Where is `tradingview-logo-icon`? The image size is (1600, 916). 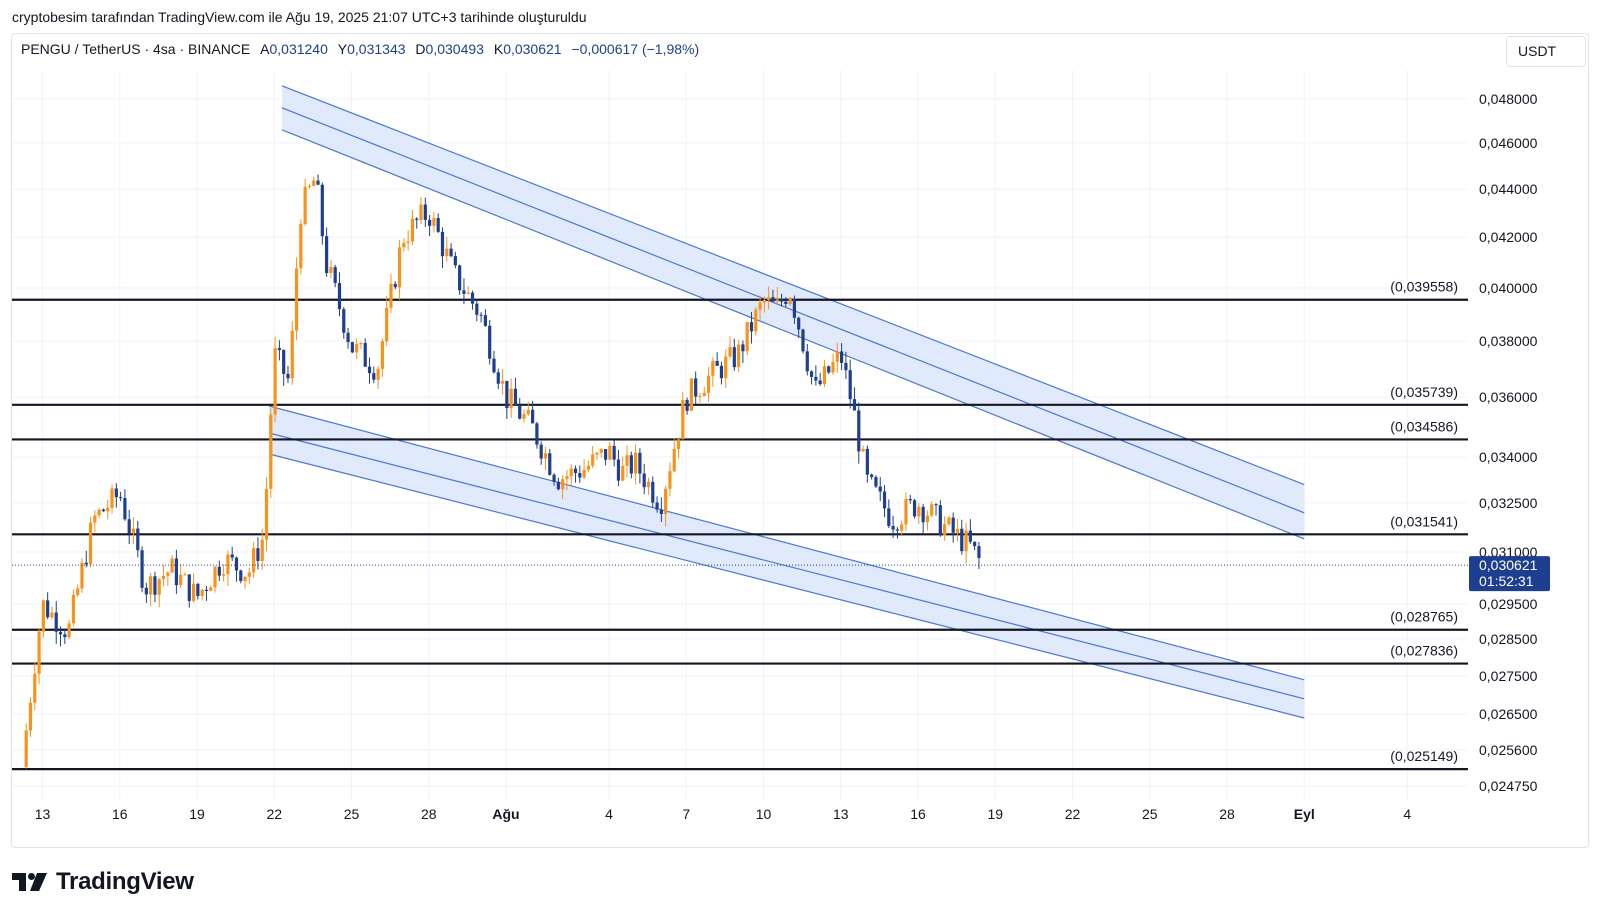
tradingview-logo-icon is located at coordinates (29, 882).